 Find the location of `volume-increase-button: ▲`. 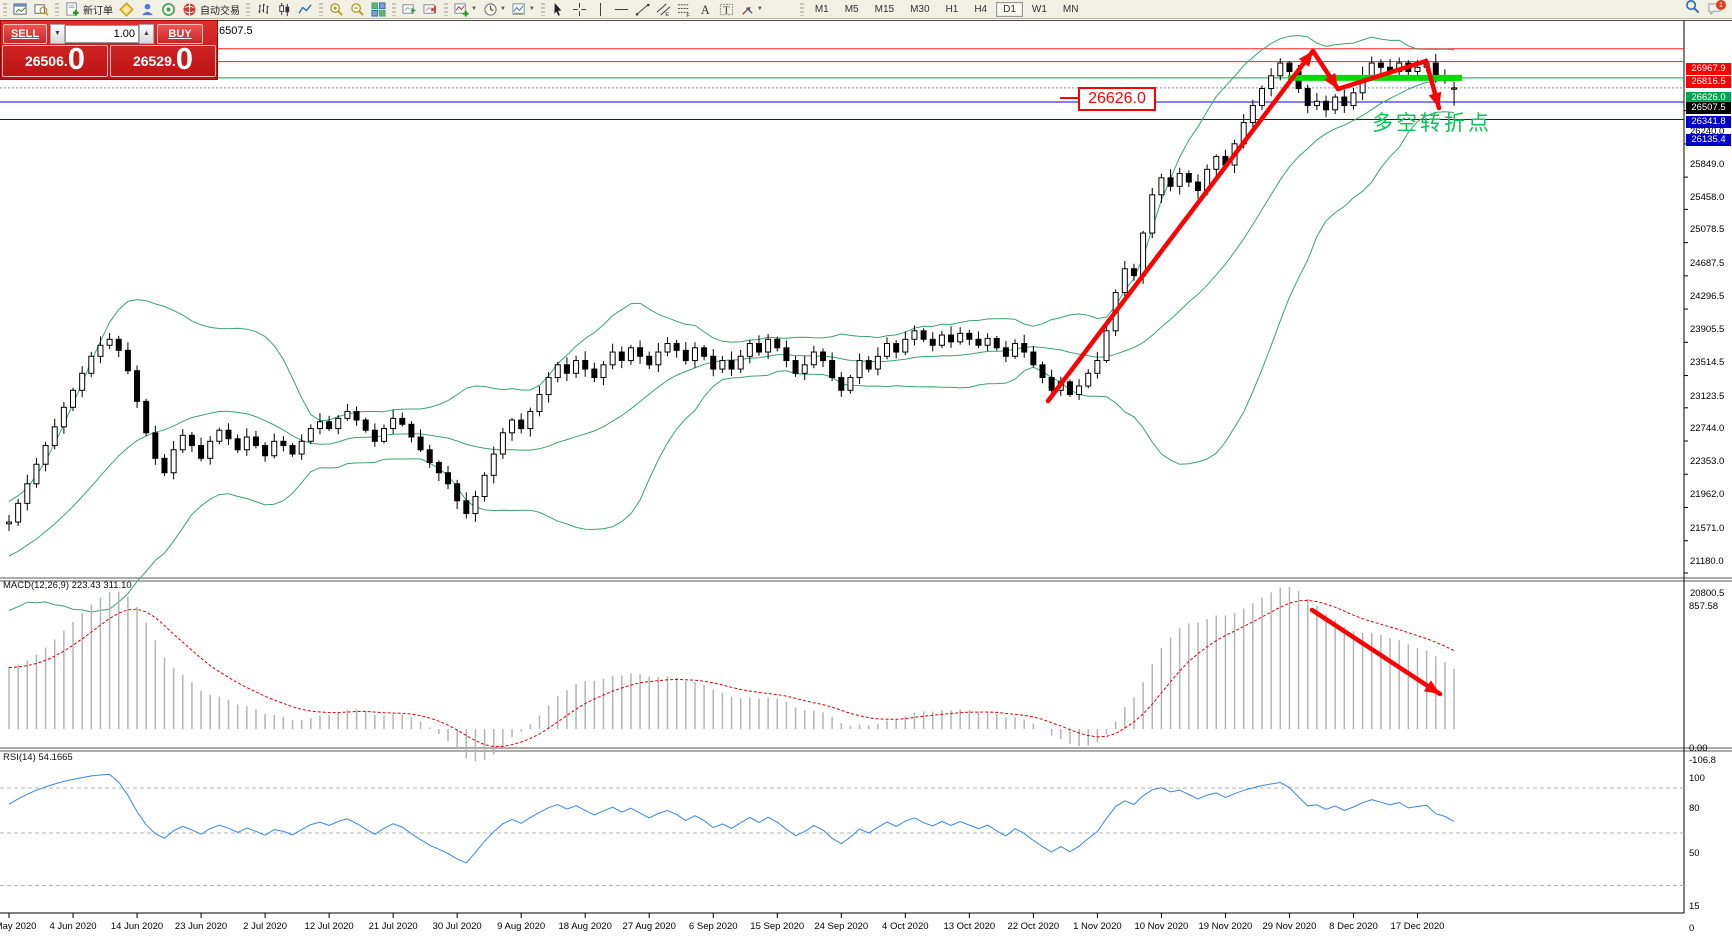

volume-increase-button: ▲ is located at coordinates (146, 33).